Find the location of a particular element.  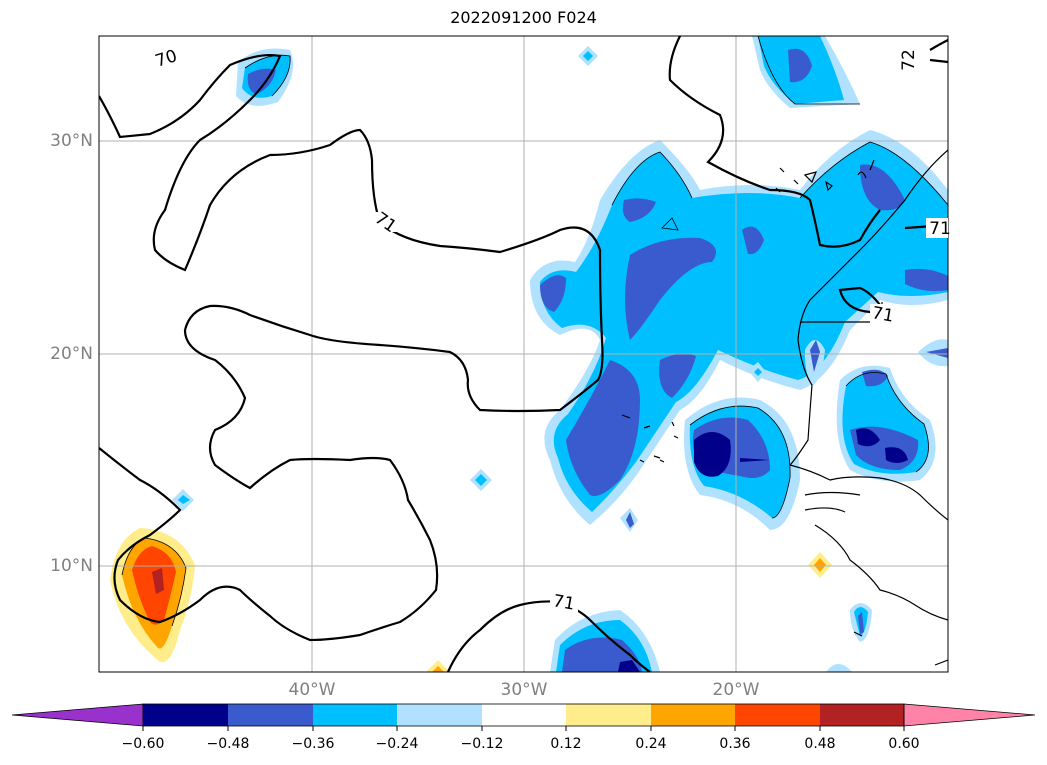

colorbar-tick-label: 0.12 is located at coordinates (566, 744).